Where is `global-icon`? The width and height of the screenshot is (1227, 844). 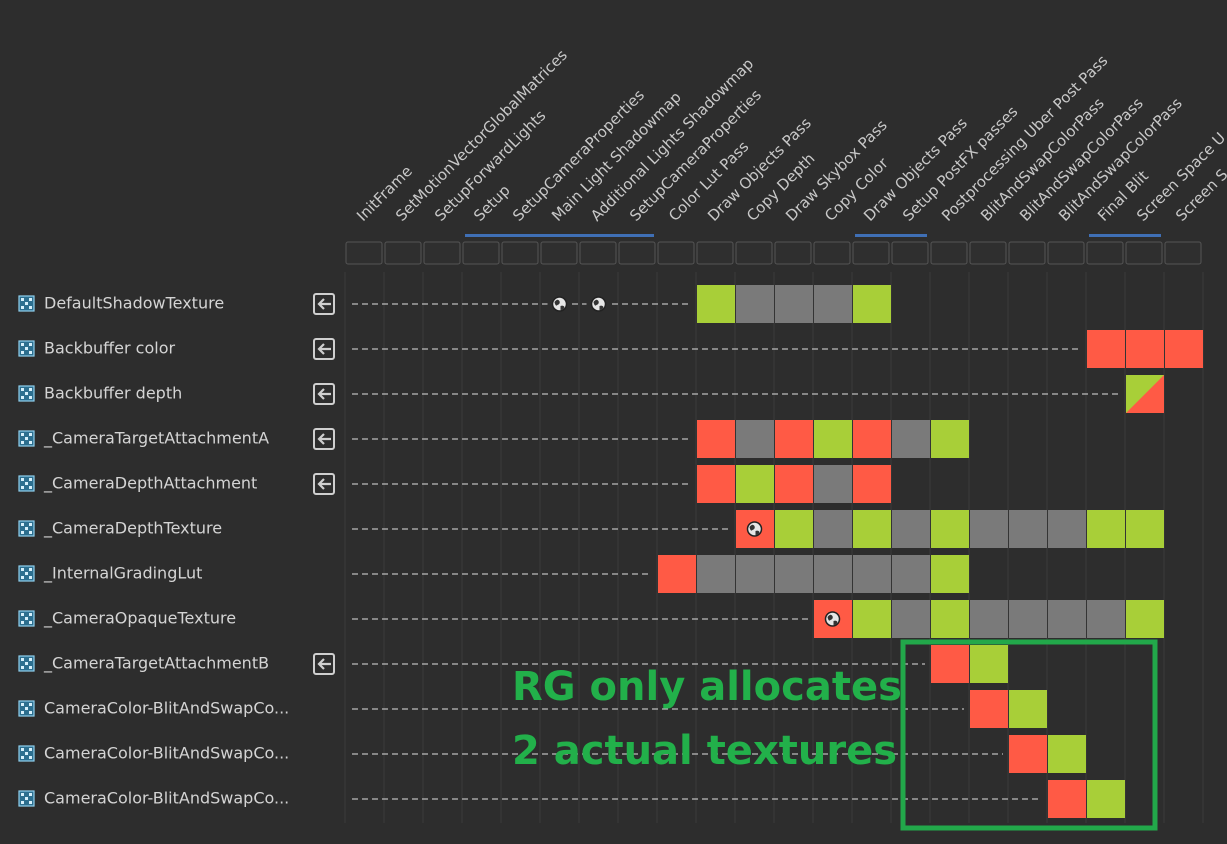 global-icon is located at coordinates (559, 304).